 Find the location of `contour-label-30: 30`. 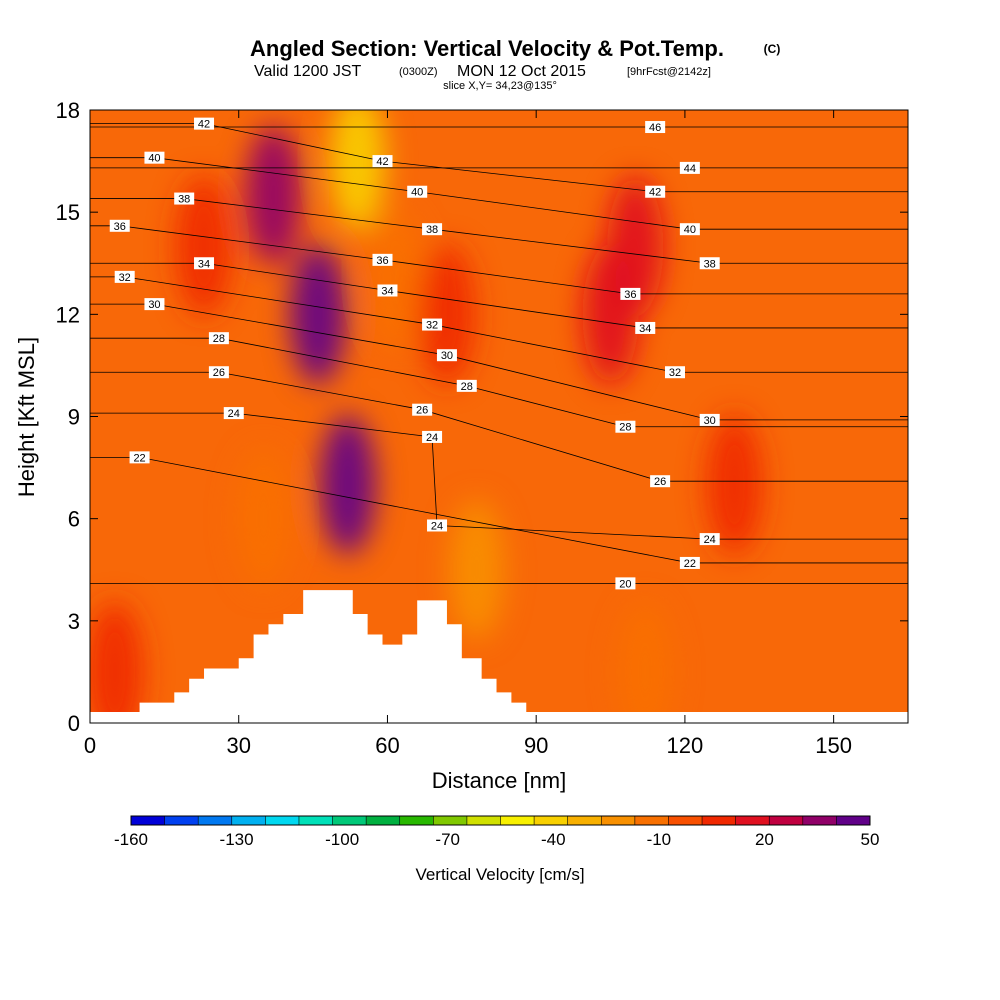

contour-label-30: 30 is located at coordinates (709, 420).